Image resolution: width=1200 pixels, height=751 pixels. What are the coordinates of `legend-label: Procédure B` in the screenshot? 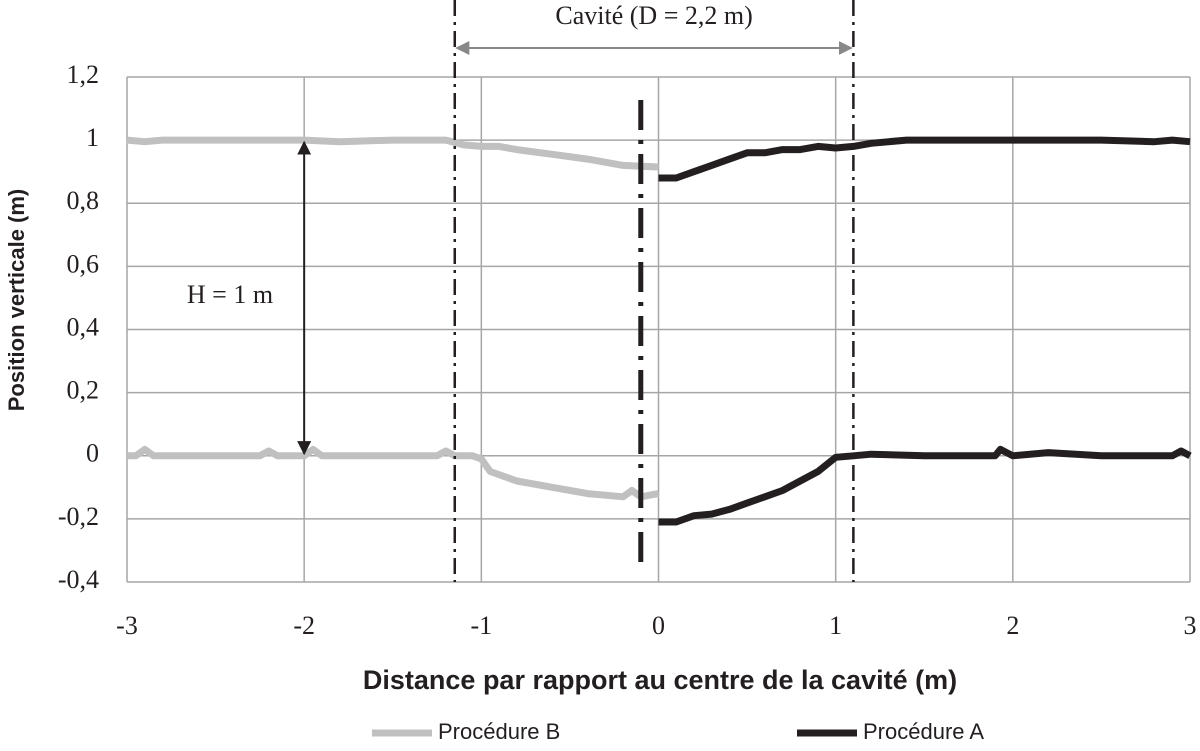 It's located at (499, 731).